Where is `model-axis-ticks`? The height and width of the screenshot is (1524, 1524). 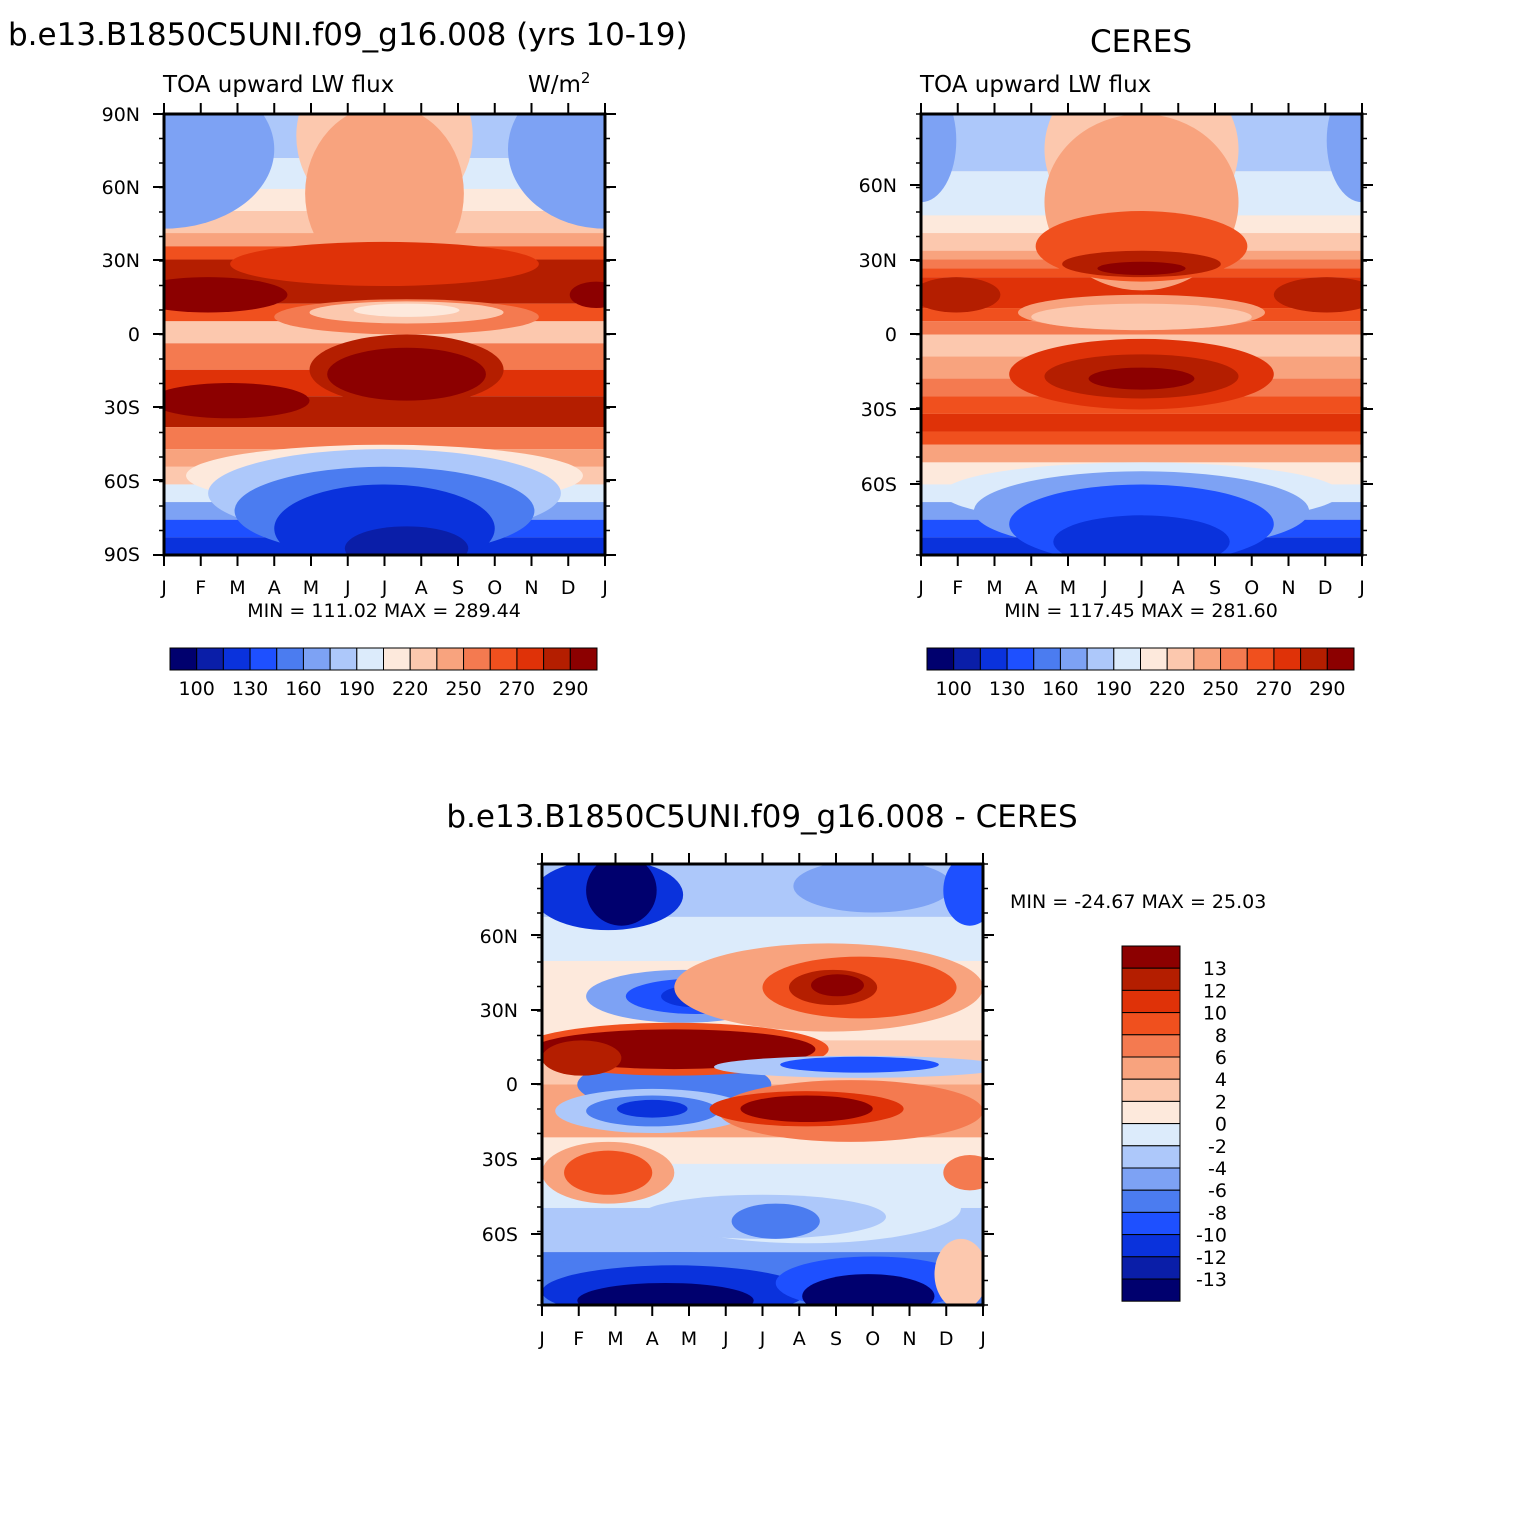 model-axis-ticks is located at coordinates (384, 334).